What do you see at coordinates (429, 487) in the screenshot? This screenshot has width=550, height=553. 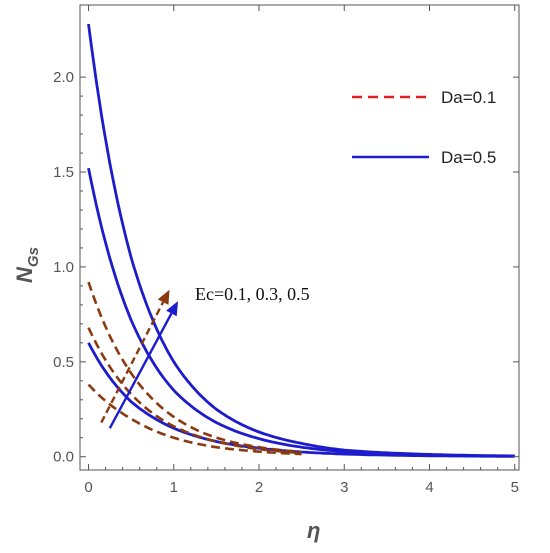 I see `x-tick-label: 4` at bounding box center [429, 487].